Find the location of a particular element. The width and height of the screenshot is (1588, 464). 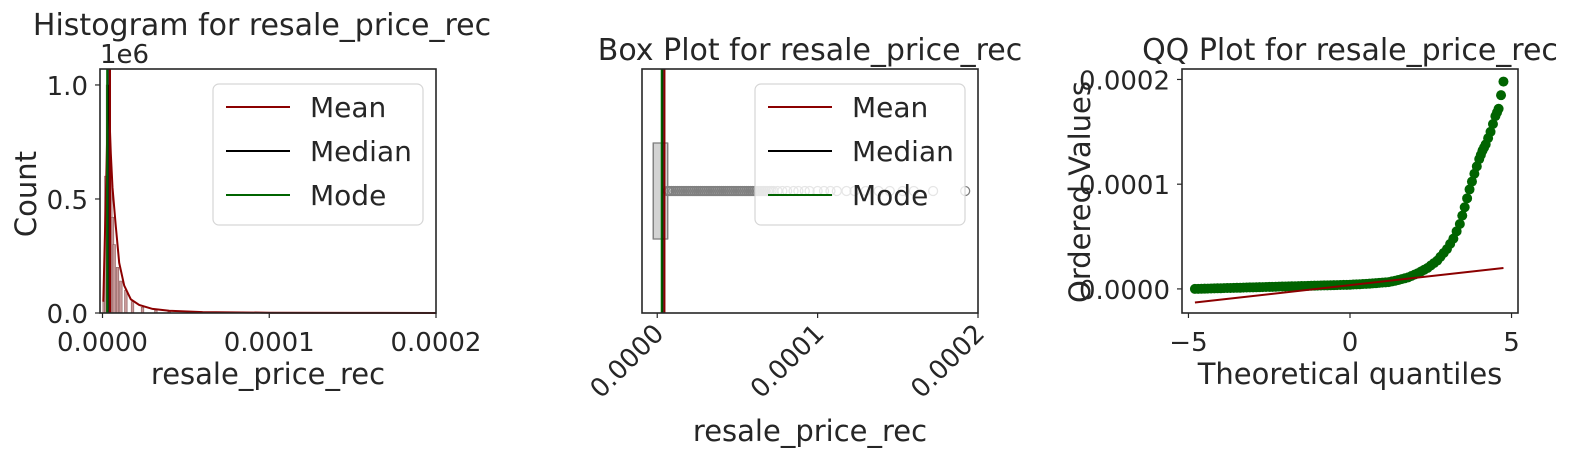

qqplot-y-label: Ordered Values is located at coordinates (1080, 192).